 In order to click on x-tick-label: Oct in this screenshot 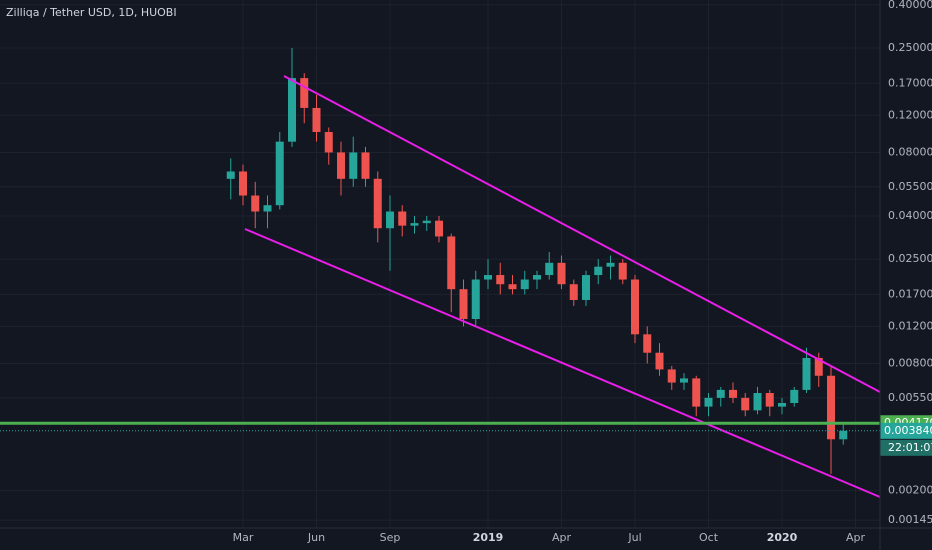, I will do `click(709, 537)`.